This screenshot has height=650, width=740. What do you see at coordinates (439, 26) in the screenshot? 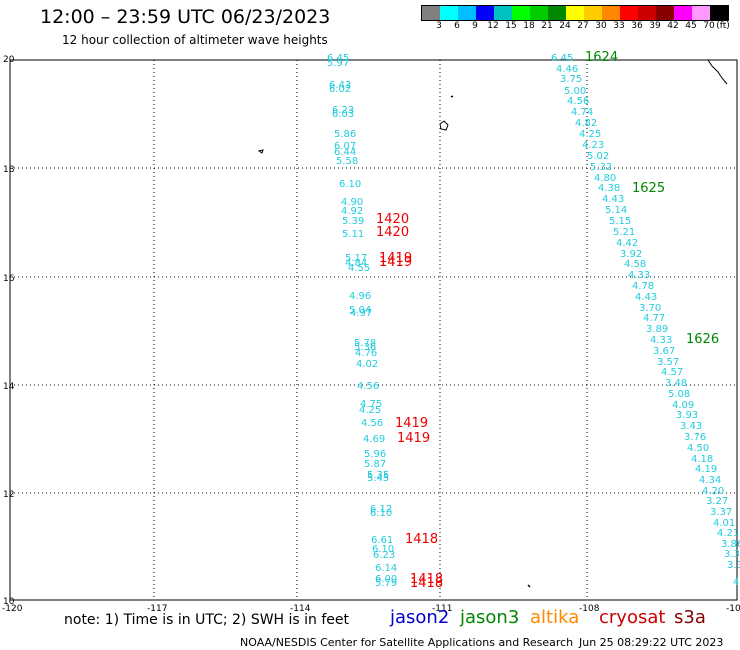
I see `legend-tick-label: 3` at bounding box center [439, 26].